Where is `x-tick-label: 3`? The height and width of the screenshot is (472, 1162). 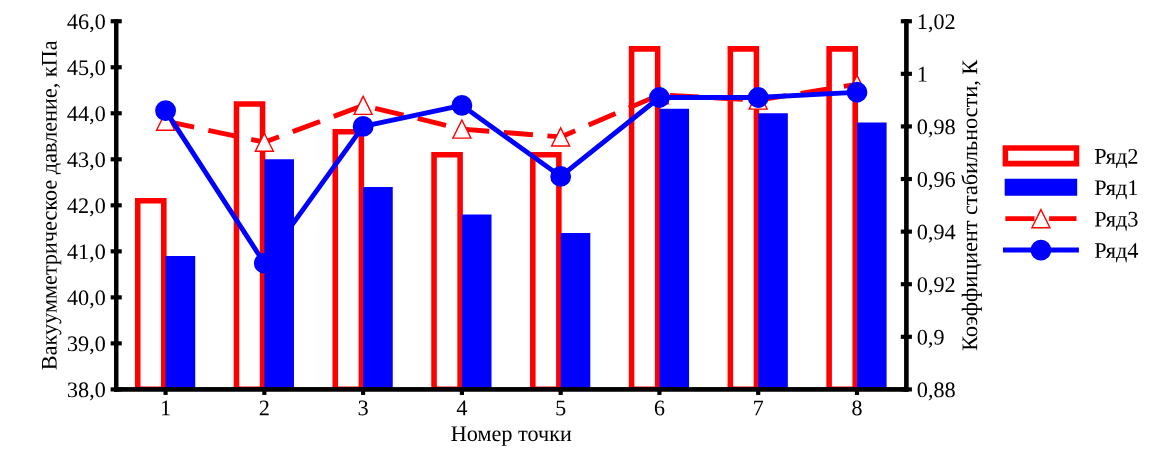 x-tick-label: 3 is located at coordinates (363, 408).